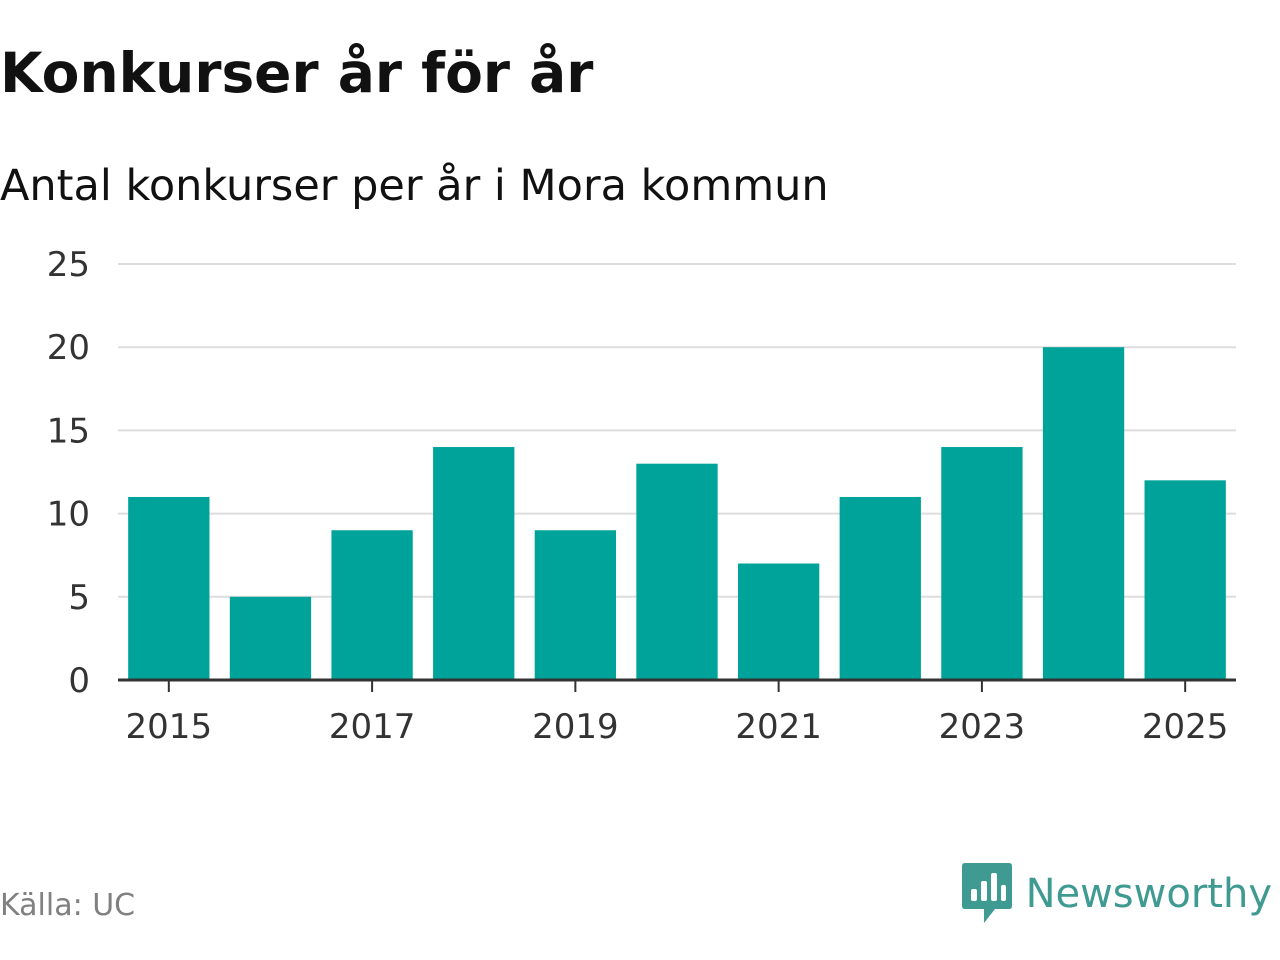 This screenshot has height=960, width=1280. What do you see at coordinates (169, 588) in the screenshot?
I see `bar-2015` at bounding box center [169, 588].